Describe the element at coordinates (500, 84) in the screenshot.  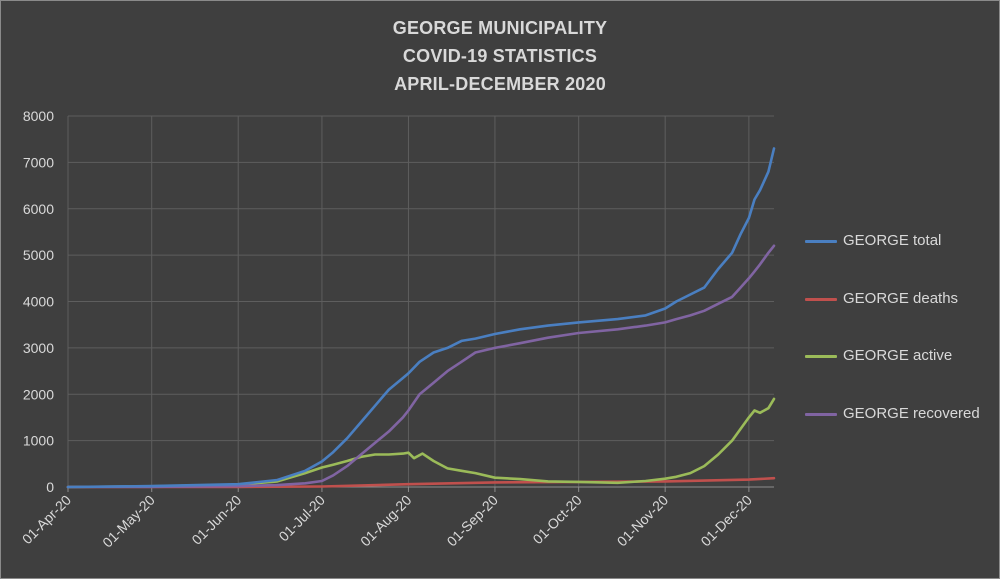
I see `chart-title-line-3: APRIL-DECEMBER 2020` at that location.